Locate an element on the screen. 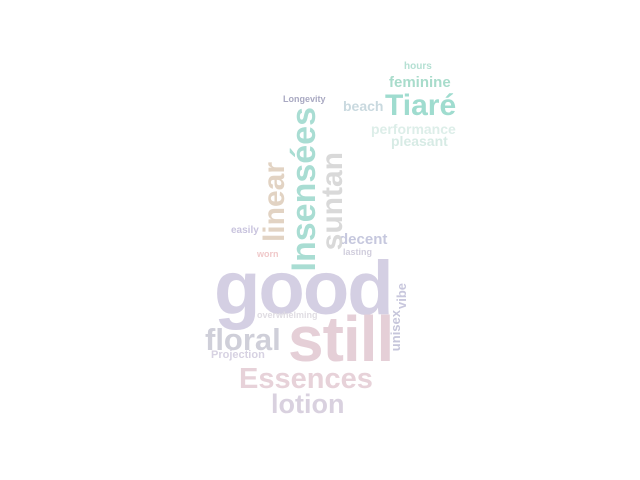  word-unisex: unisex is located at coordinates (395, 331).